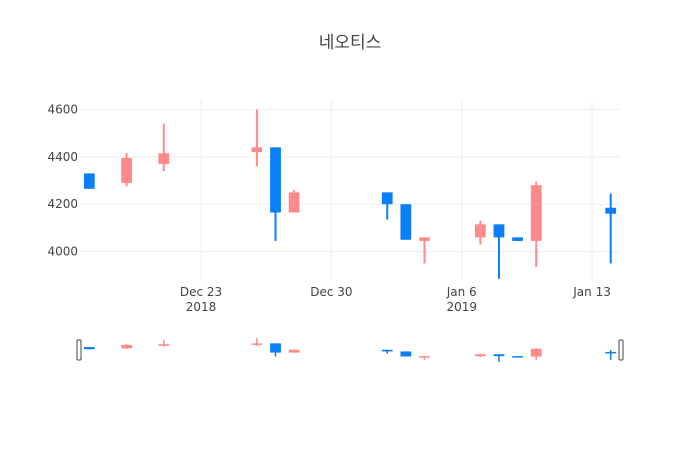 The image size is (700, 450). Describe the element at coordinates (621, 350) in the screenshot. I see `range-slider-right-handle` at that location.